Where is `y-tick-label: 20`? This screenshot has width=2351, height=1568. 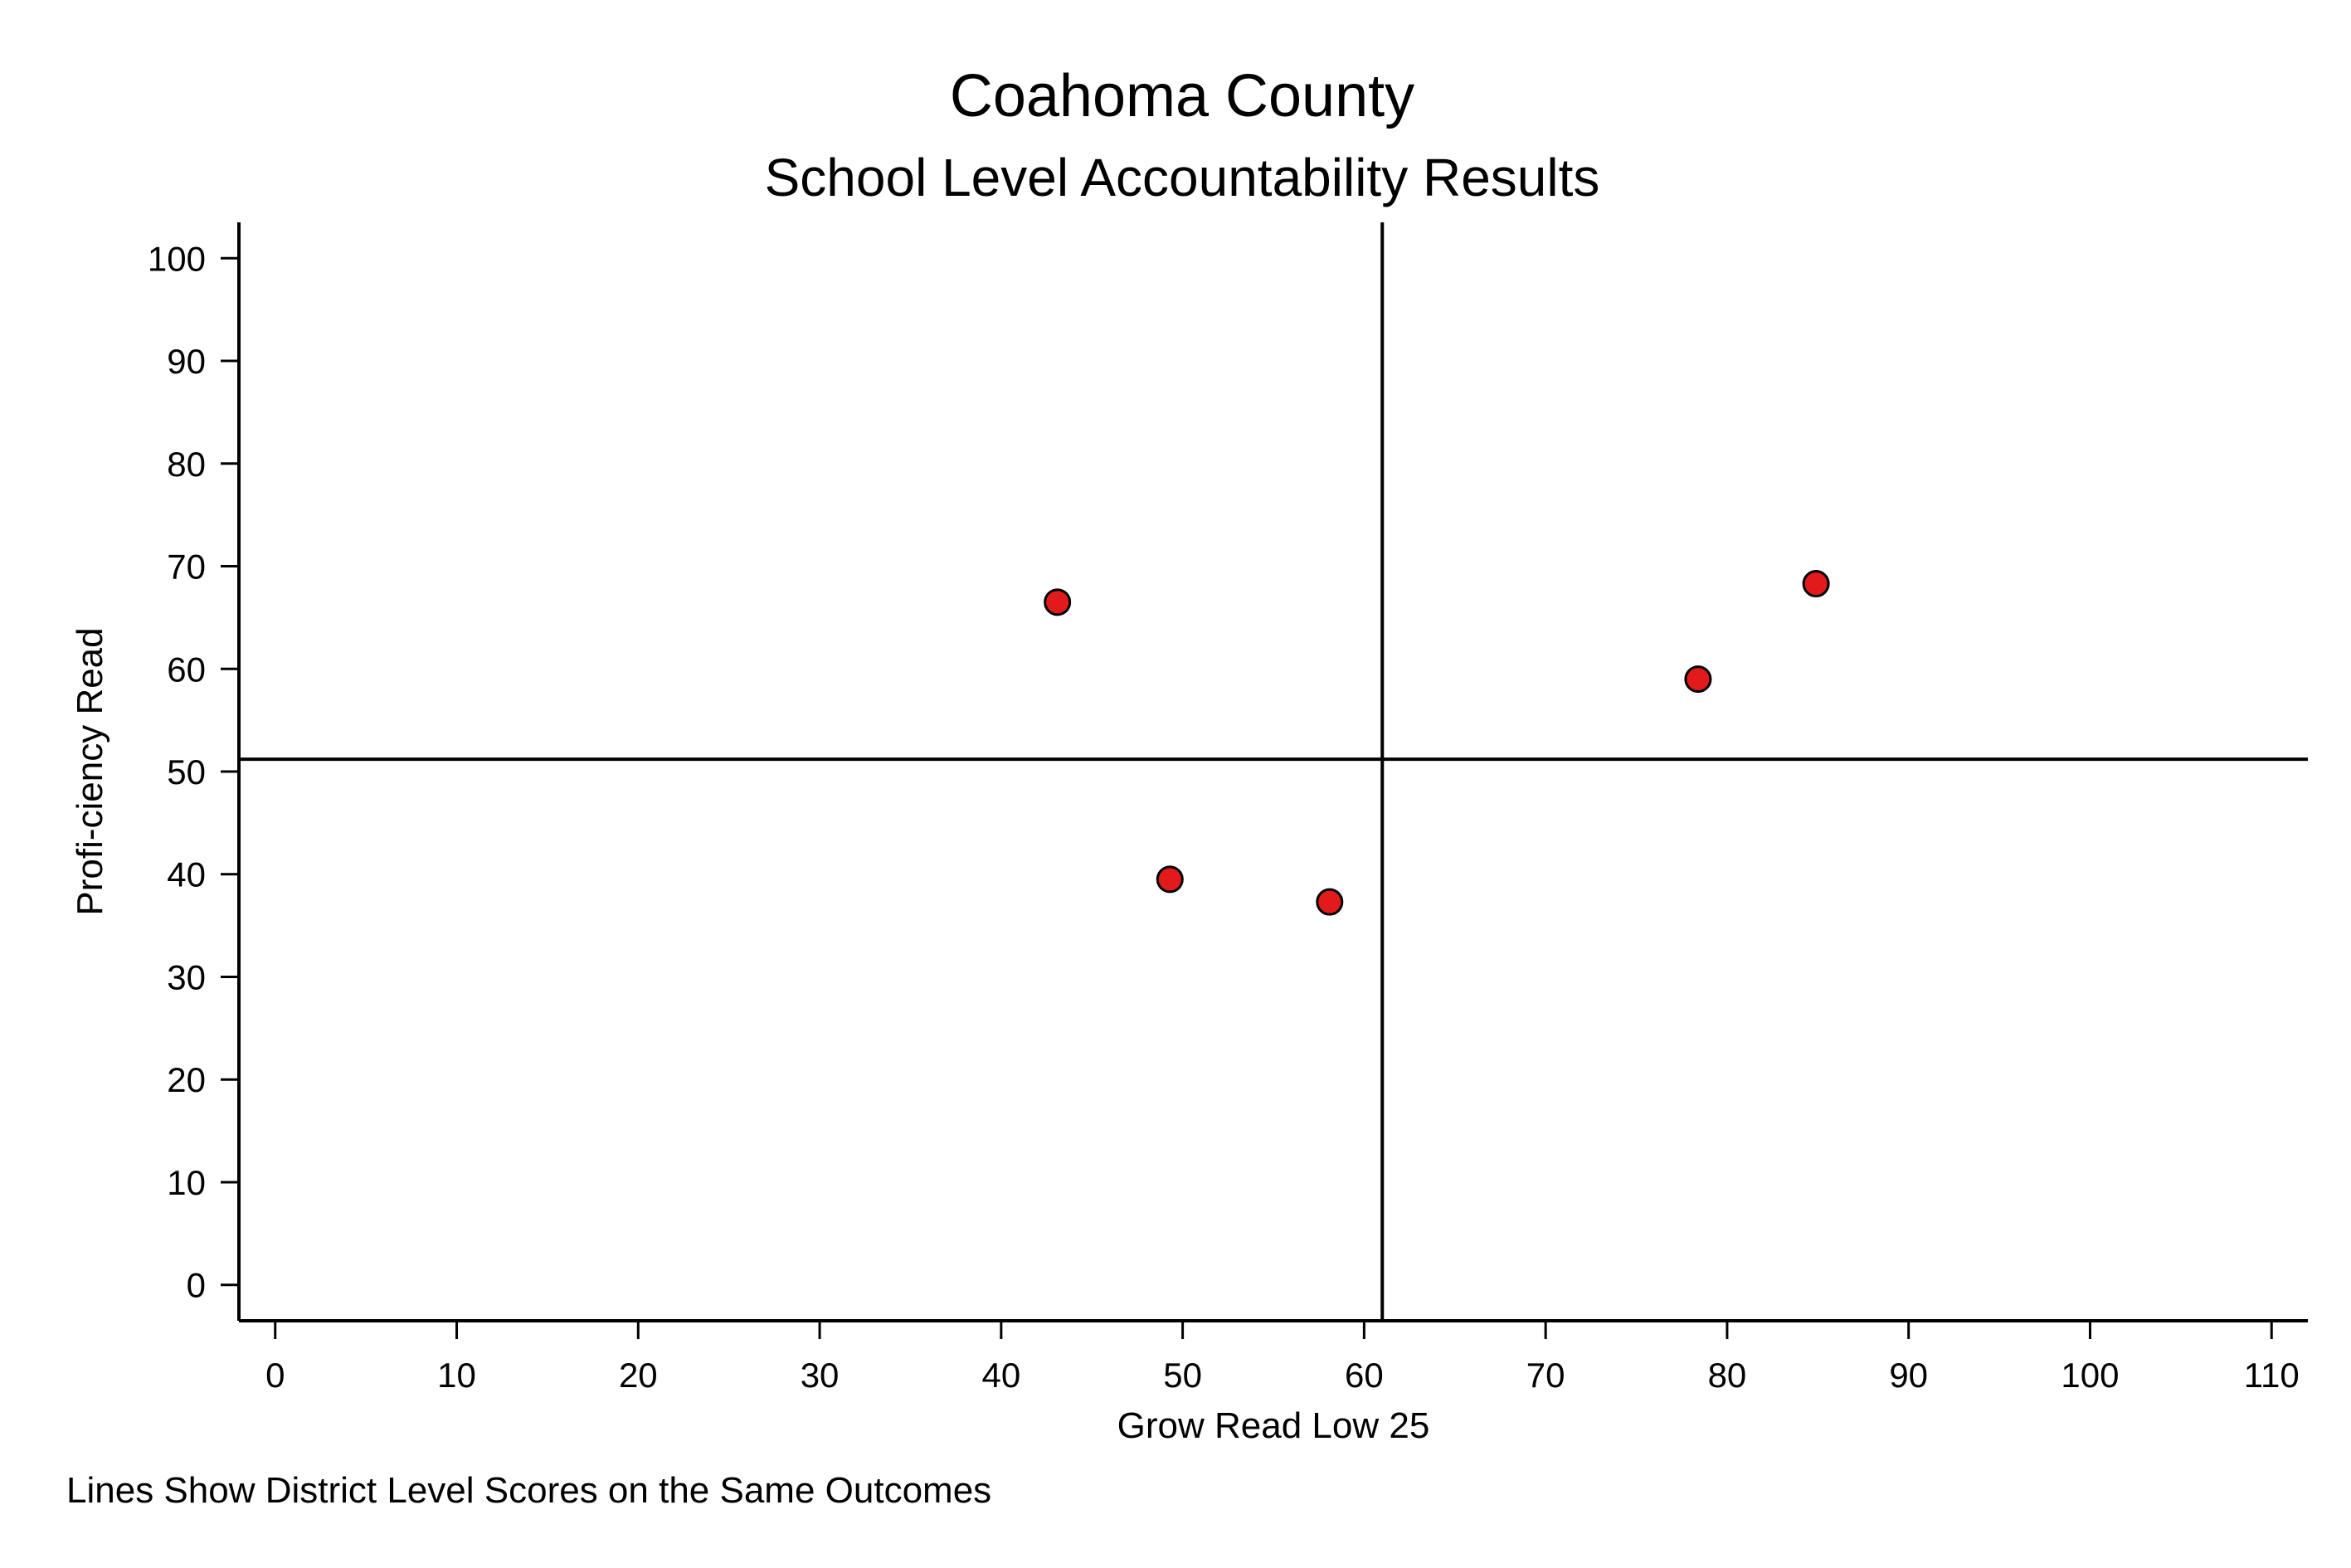
y-tick-label: 20 is located at coordinates (186, 1079).